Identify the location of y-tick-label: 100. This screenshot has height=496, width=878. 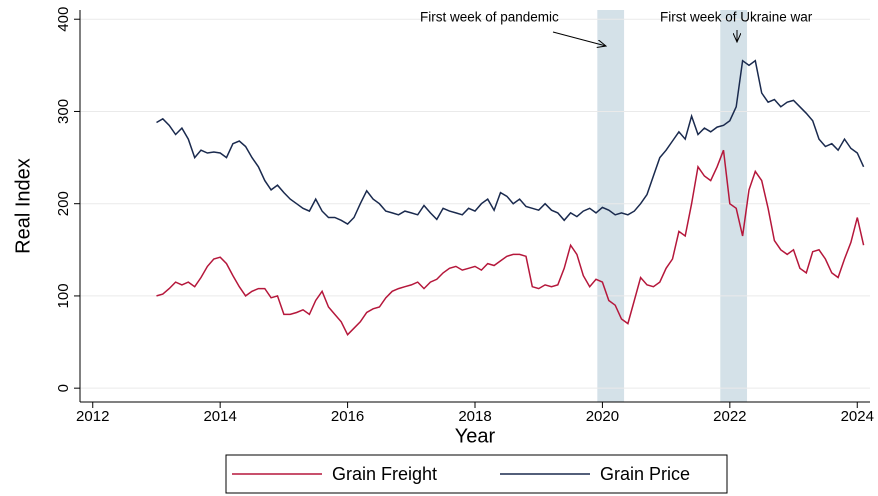
(63, 295).